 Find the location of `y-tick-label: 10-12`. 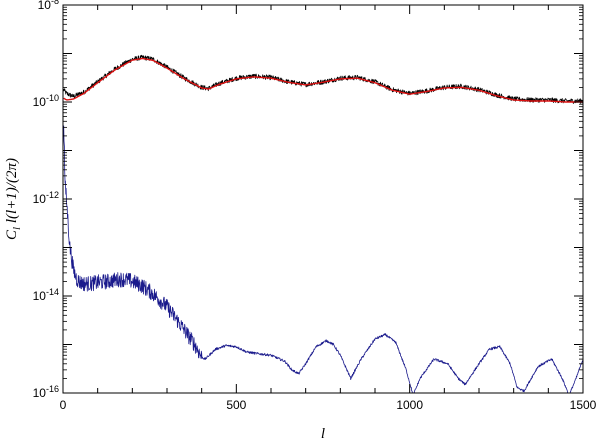

y-tick-label: 10-12 is located at coordinates (46, 198).